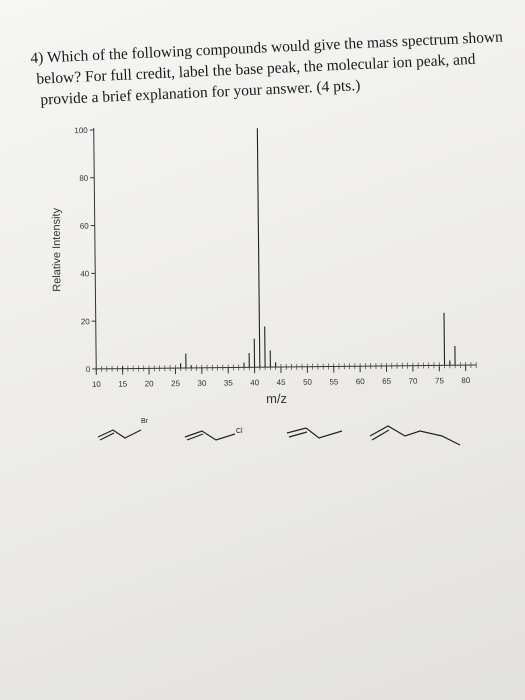 The width and height of the screenshot is (525, 700). Describe the element at coordinates (334, 381) in the screenshot. I see `x-tick-label: 55` at that location.